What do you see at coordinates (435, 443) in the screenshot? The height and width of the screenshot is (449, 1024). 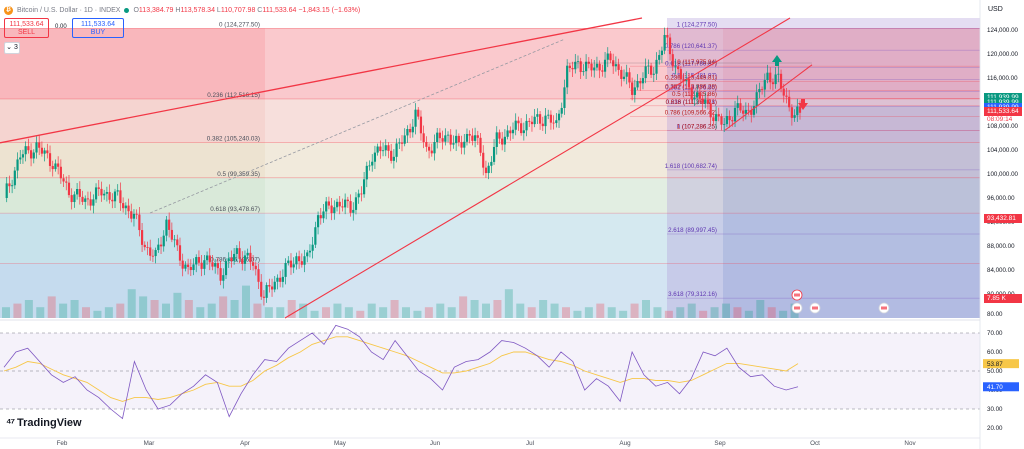 I see `time-tick-label: Jun` at bounding box center [435, 443].